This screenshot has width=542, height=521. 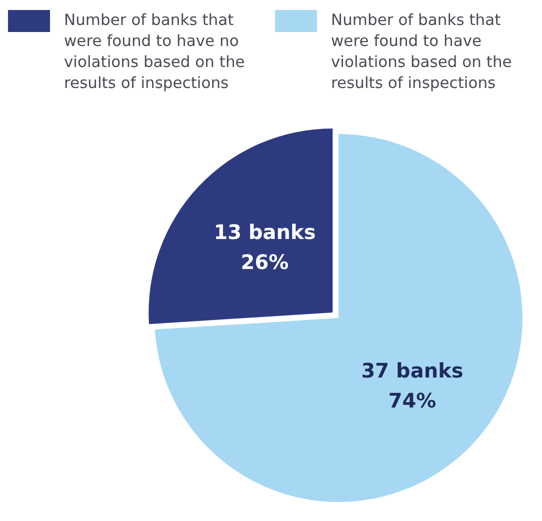 I want to click on legend-label: Number of banks that were found to have violations based on the results of inspections, so click(x=422, y=52).